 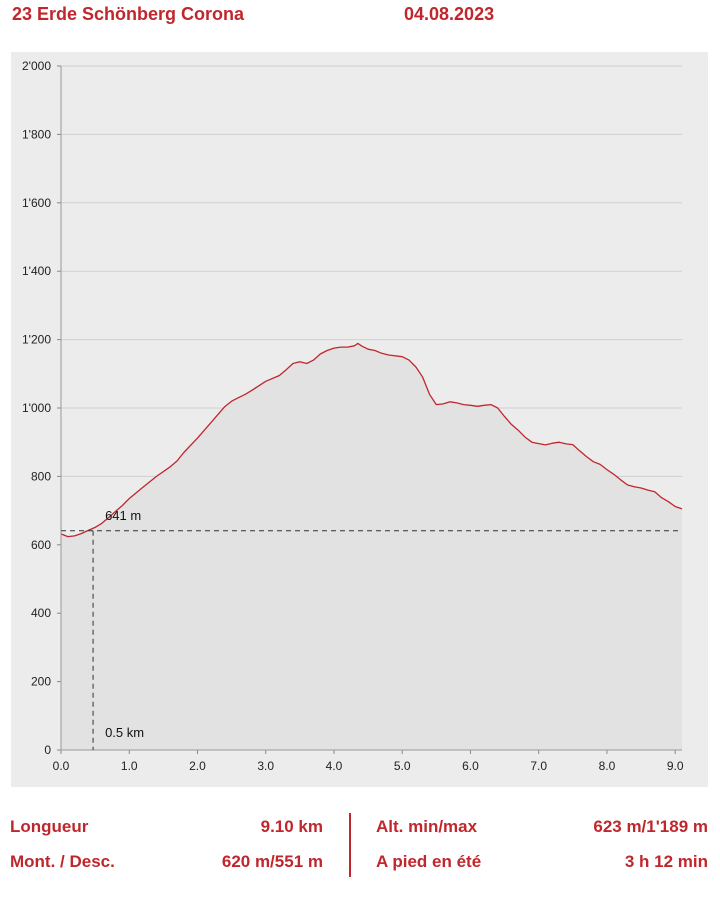 What do you see at coordinates (402, 766) in the screenshot?
I see `x-tick-label: 5.0` at bounding box center [402, 766].